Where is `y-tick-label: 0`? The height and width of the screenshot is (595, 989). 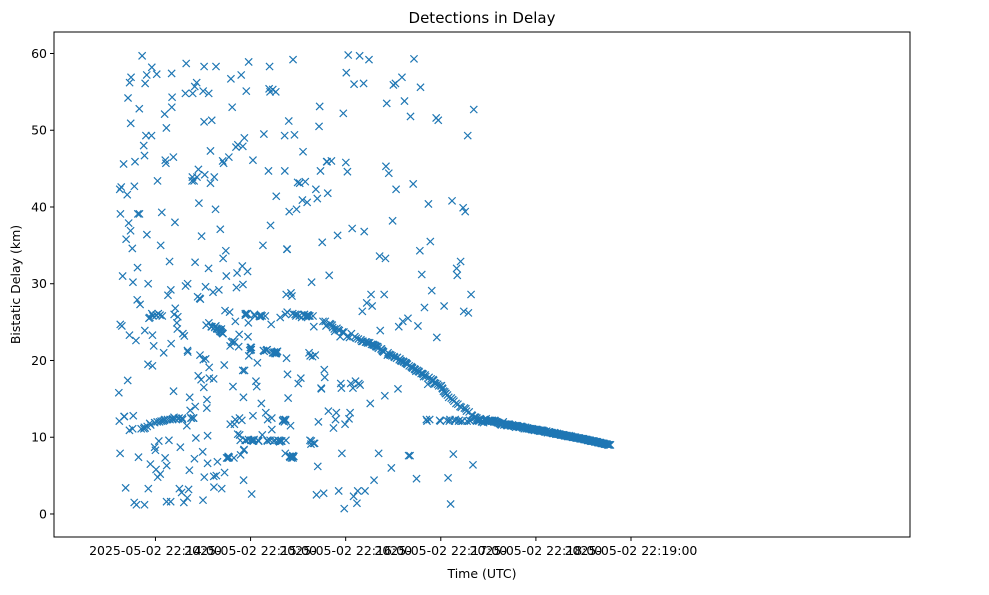
y-tick-label: 0 is located at coordinates (43, 513).